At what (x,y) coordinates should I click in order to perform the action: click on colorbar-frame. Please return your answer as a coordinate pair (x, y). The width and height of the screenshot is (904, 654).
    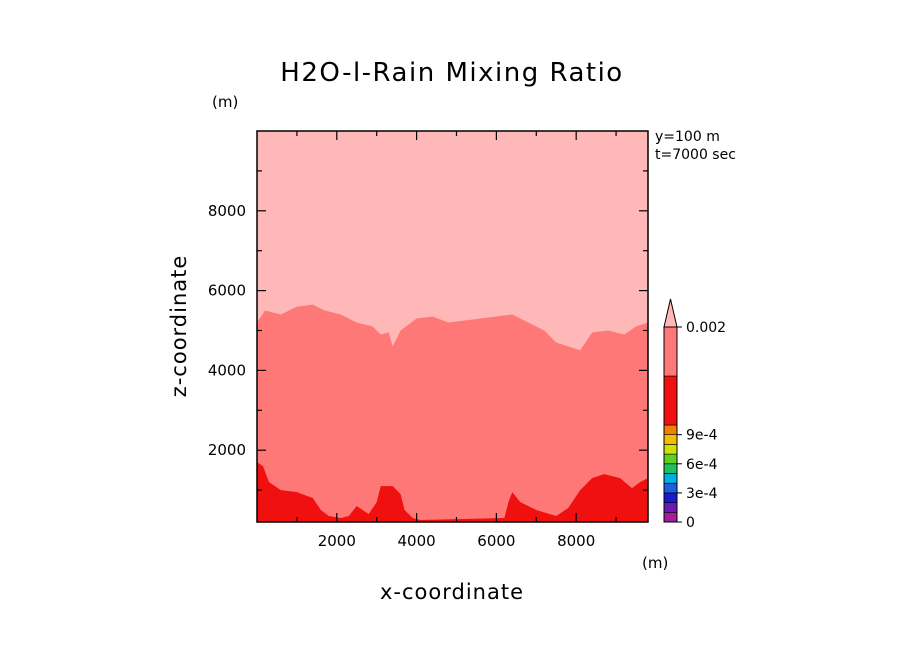
    Looking at the image, I should click on (670, 424).